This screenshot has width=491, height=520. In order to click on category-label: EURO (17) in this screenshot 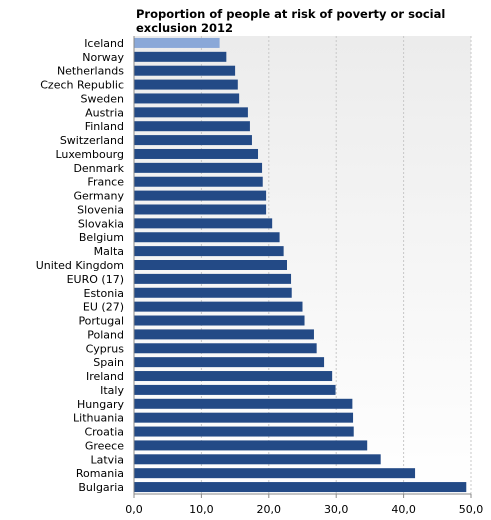, I will do `click(95, 279)`.